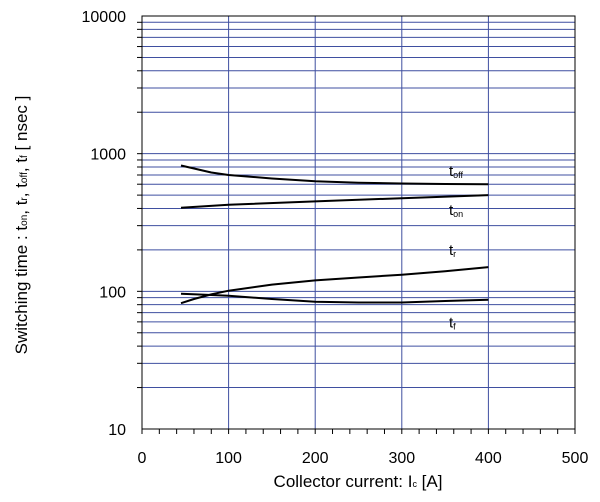 This screenshot has height=502, width=600. I want to click on y-tick-label: 100, so click(112, 292).